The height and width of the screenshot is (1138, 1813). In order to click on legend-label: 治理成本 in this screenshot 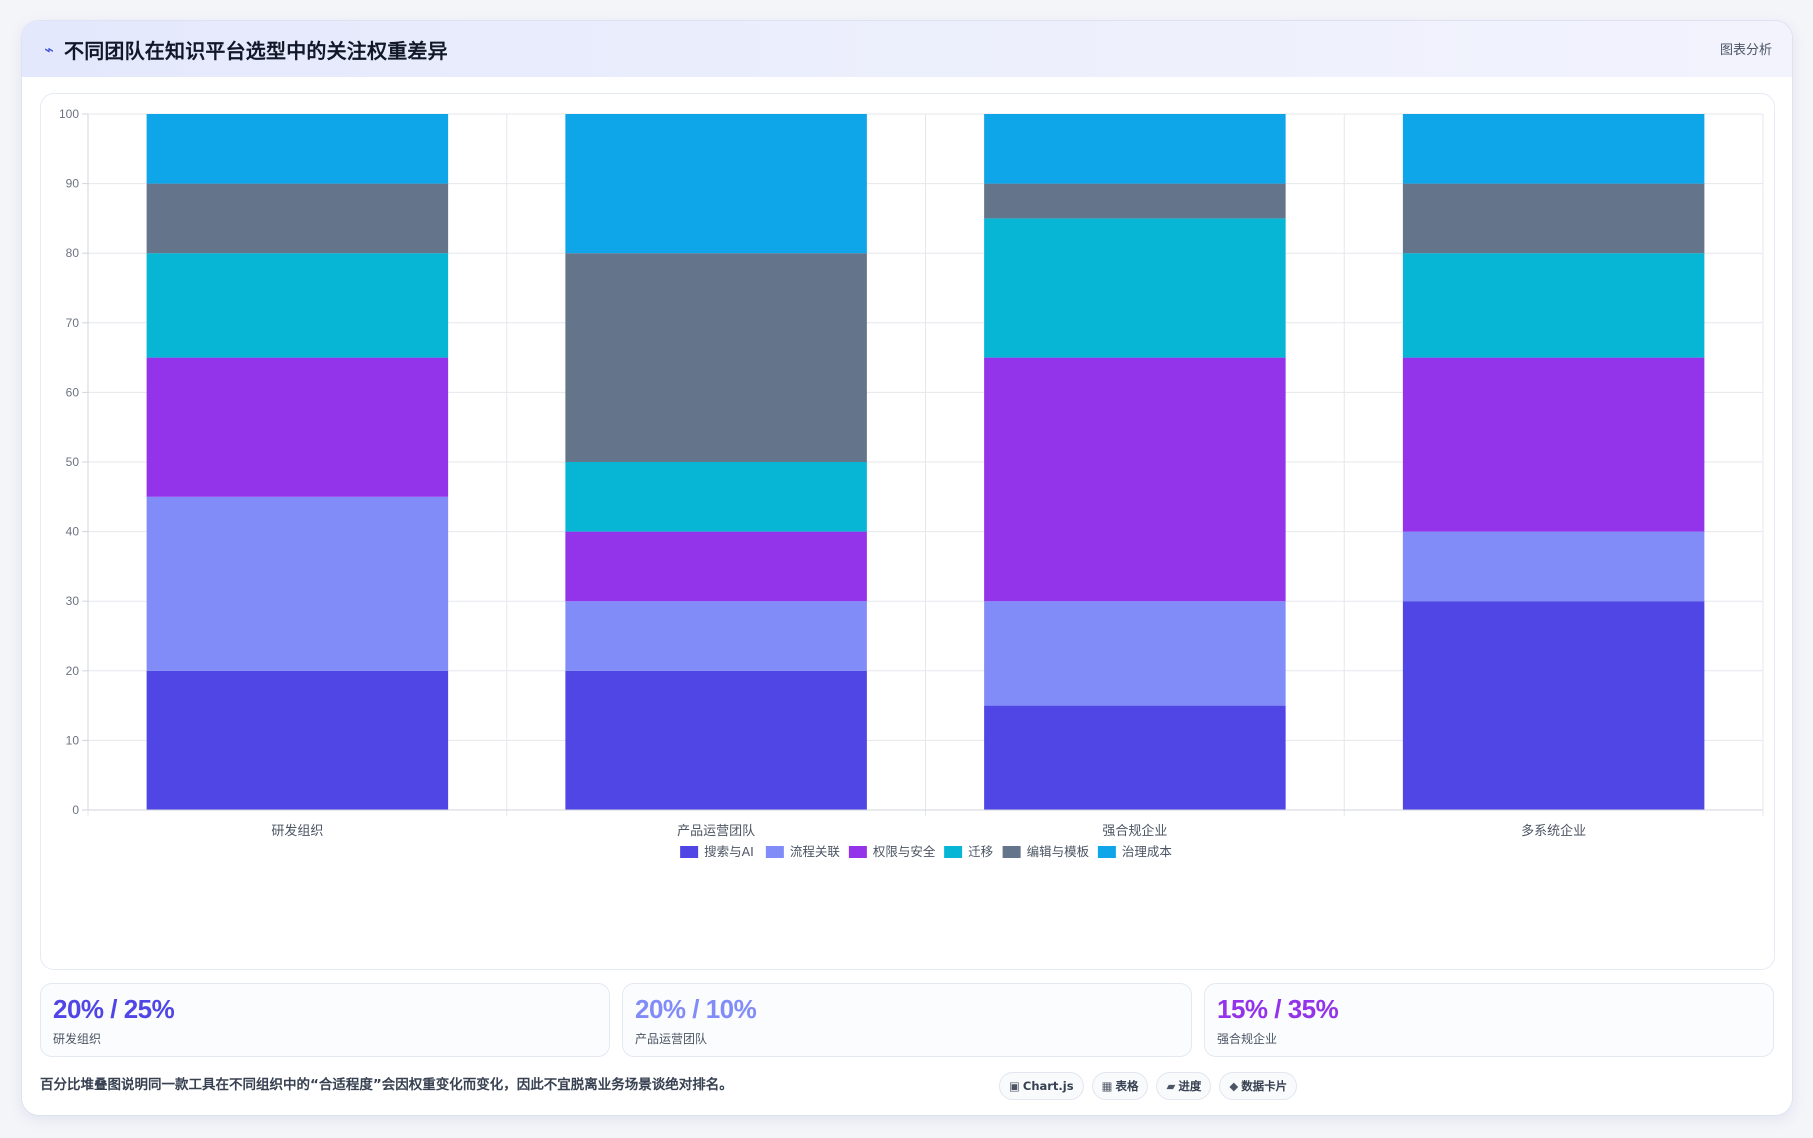, I will do `click(1147, 851)`.